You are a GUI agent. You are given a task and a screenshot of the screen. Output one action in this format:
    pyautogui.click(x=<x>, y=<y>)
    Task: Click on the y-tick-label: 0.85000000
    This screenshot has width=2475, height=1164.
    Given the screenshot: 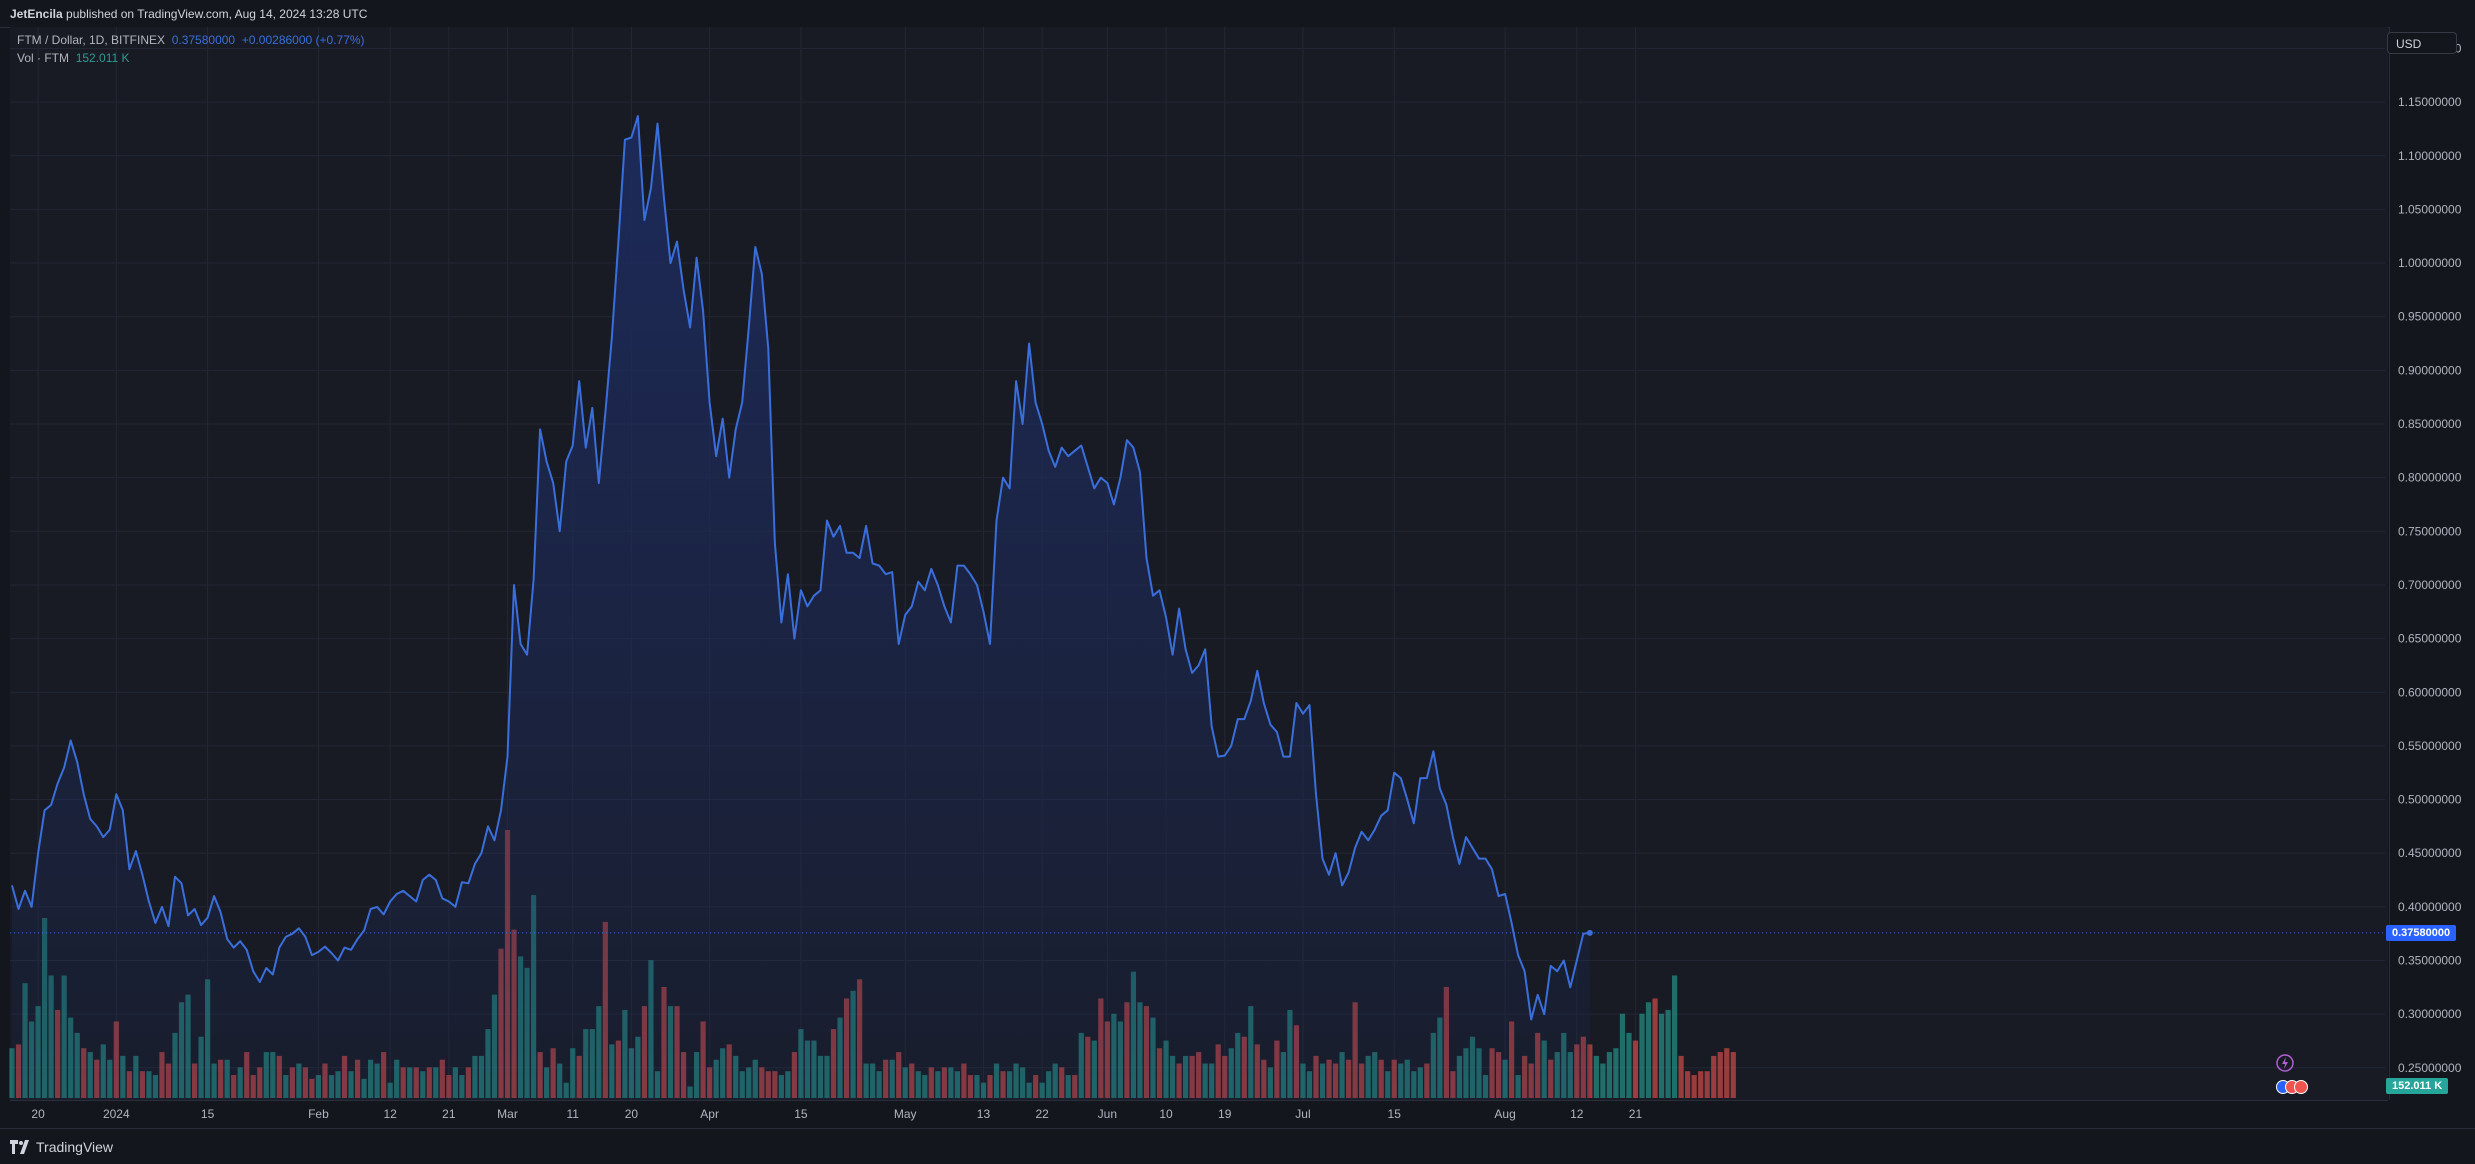 What is the action you would take?
    pyautogui.click(x=2430, y=424)
    